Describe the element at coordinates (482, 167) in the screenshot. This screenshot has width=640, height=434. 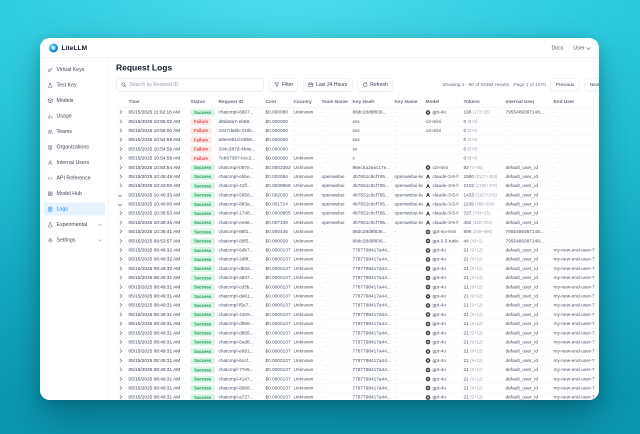
I see `table-cell: 92 (7+85)` at that location.